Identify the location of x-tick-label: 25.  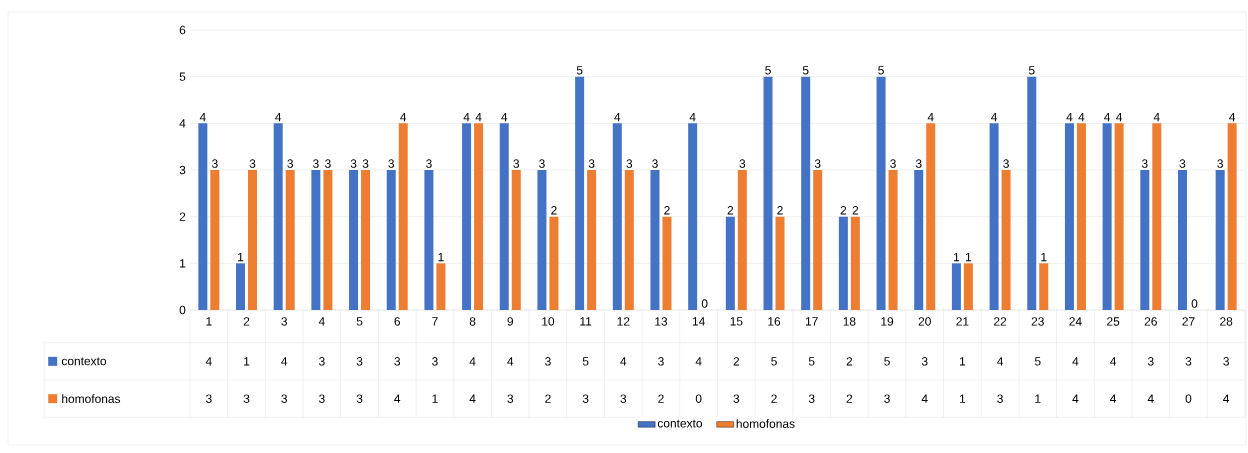
(1113, 321).